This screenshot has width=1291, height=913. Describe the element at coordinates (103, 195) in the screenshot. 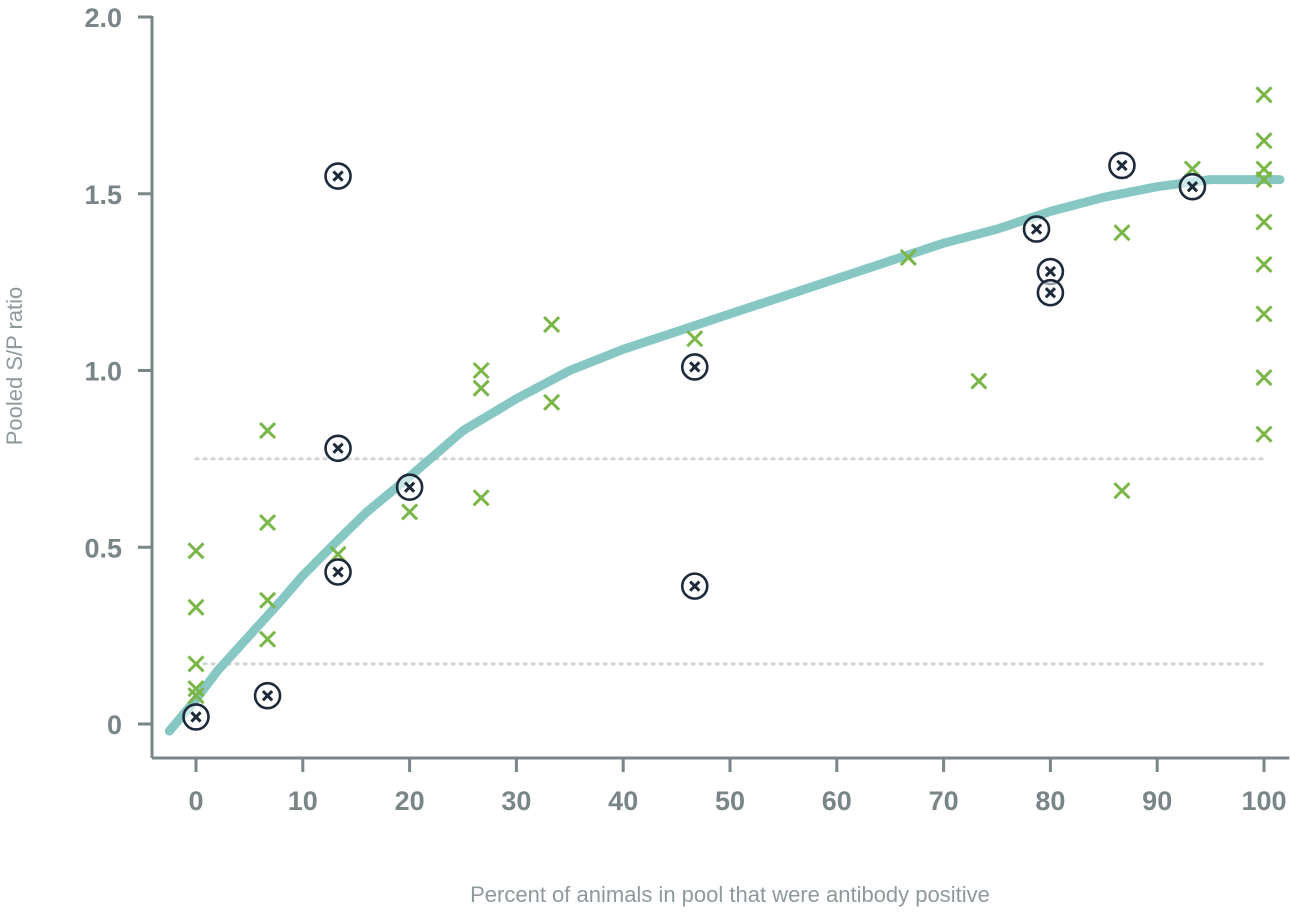

I see `y-tick-label: 1.5` at that location.